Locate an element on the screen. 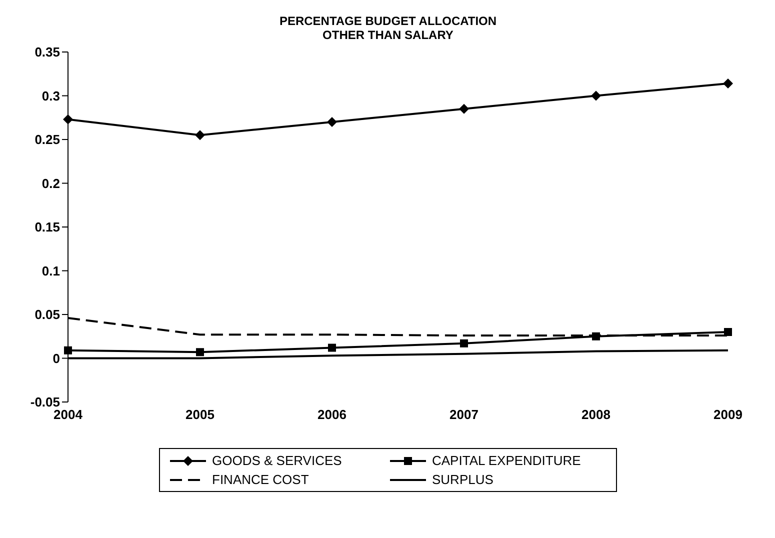 The image size is (775, 538). legend-label: CAPITAL EXPENDITURE is located at coordinates (506, 460).